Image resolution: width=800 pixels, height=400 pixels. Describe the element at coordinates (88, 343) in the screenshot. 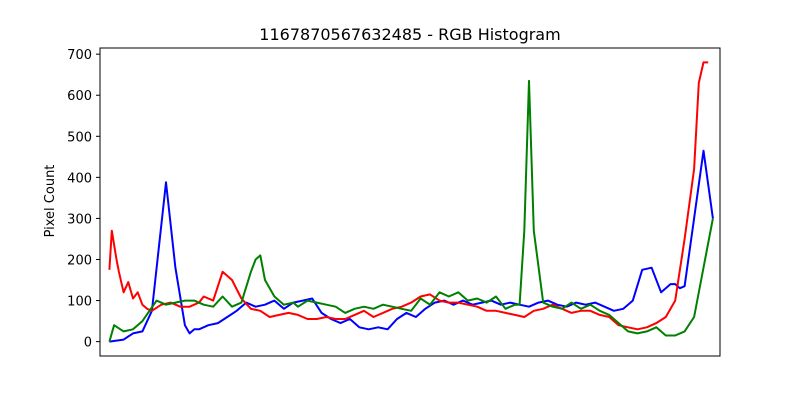

I see `y-tick-label: 0` at that location.